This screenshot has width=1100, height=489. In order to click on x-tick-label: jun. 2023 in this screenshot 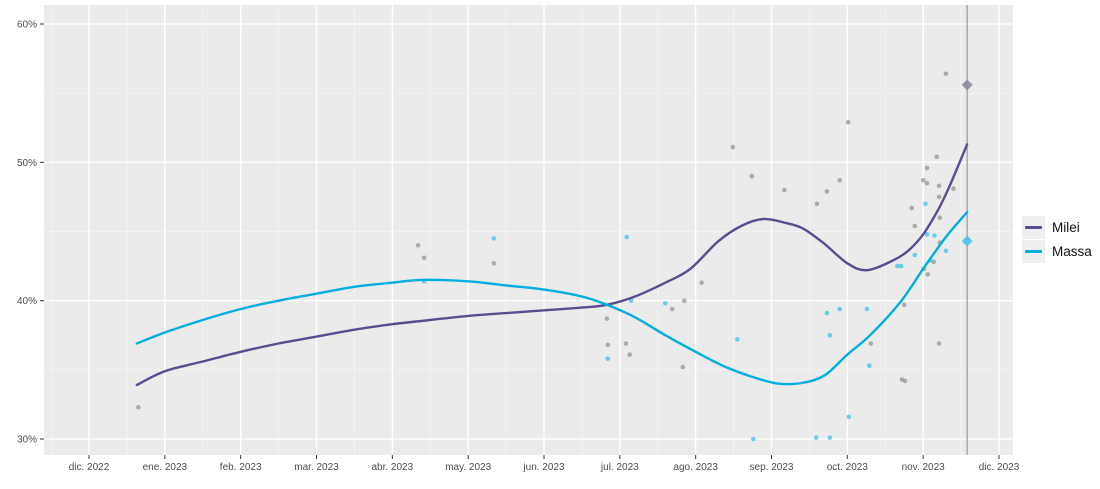, I will do `click(543, 467)`.